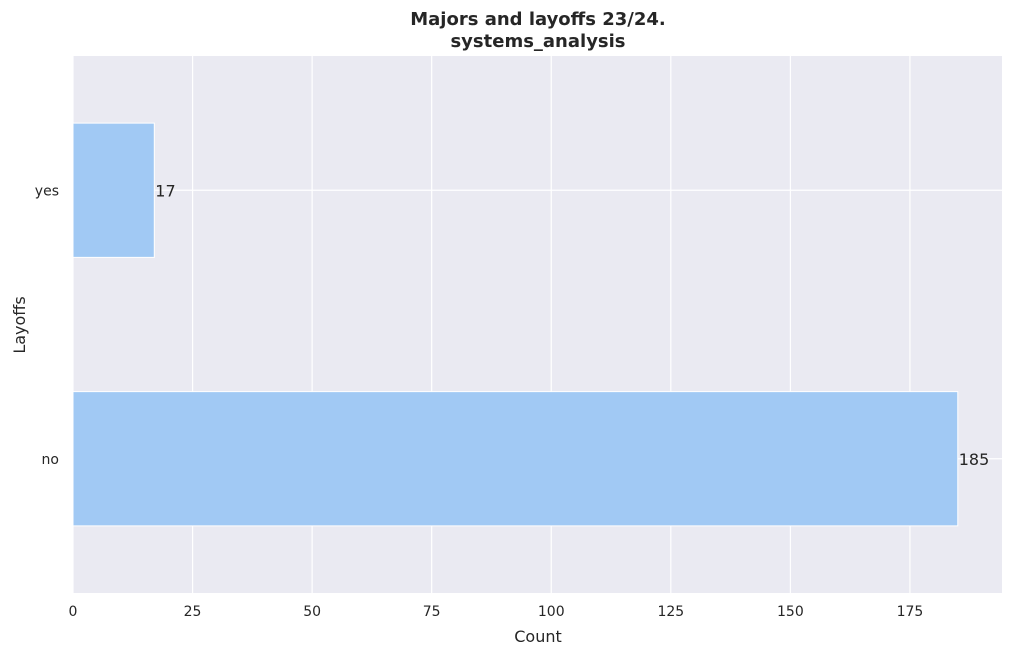 The image size is (1013, 660). Describe the element at coordinates (670, 612) in the screenshot. I see `x-tick-label: 125` at that location.